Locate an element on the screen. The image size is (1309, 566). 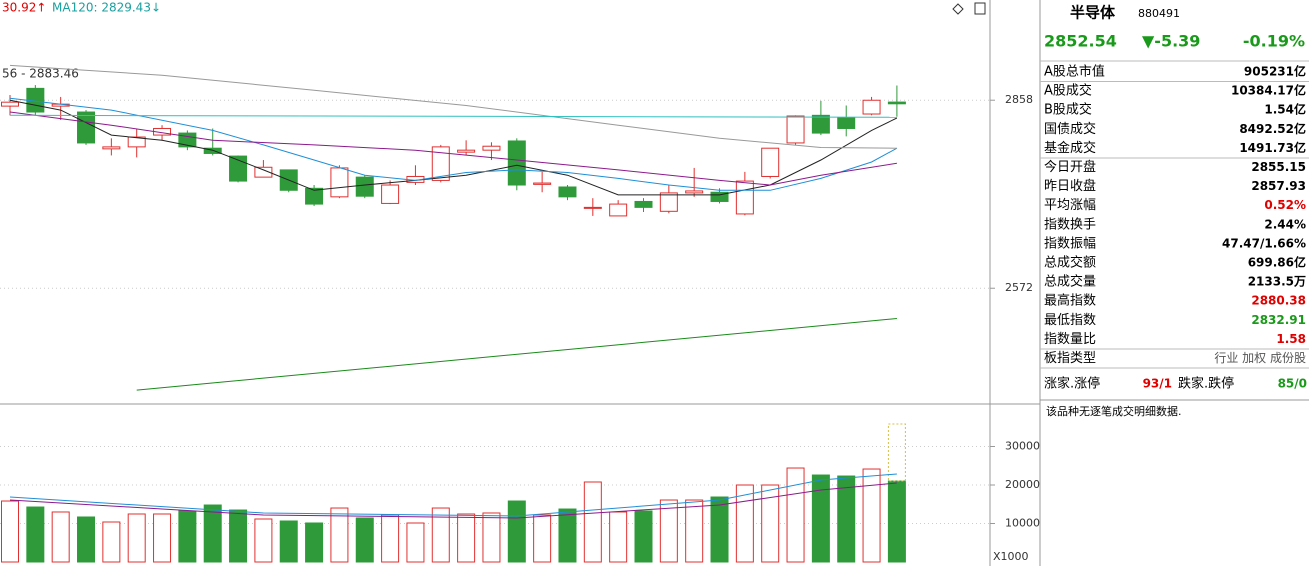
row-value: 699.86亿 is located at coordinates (1277, 262).